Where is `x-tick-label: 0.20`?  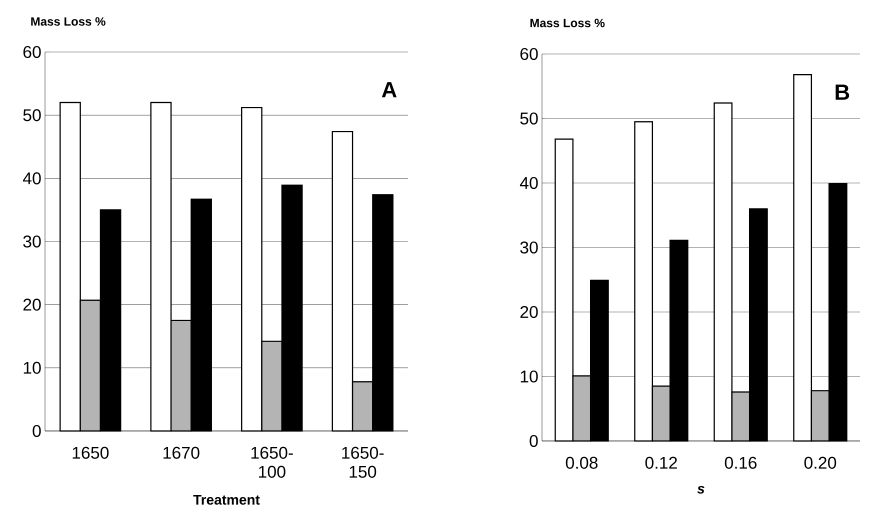 x-tick-label: 0.20 is located at coordinates (820, 462).